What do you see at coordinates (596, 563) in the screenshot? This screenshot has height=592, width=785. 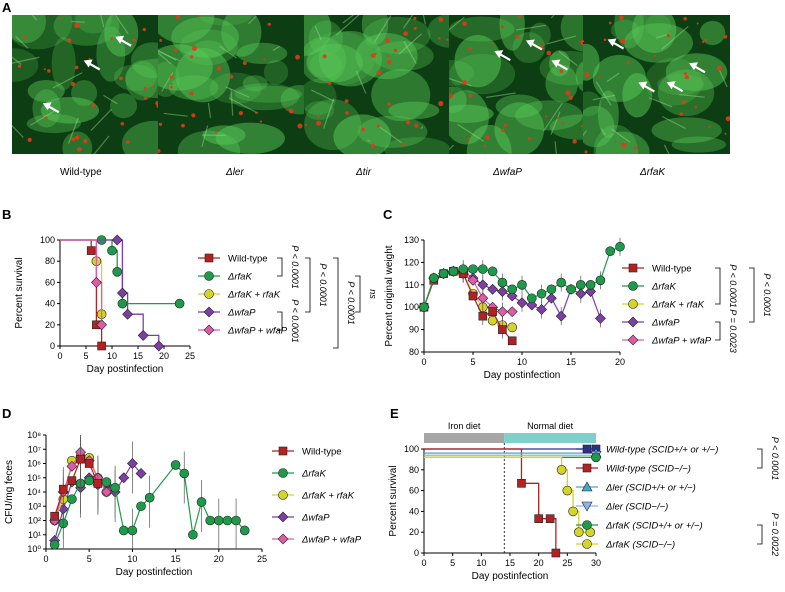 I see `x-tick-label: 30` at bounding box center [596, 563].